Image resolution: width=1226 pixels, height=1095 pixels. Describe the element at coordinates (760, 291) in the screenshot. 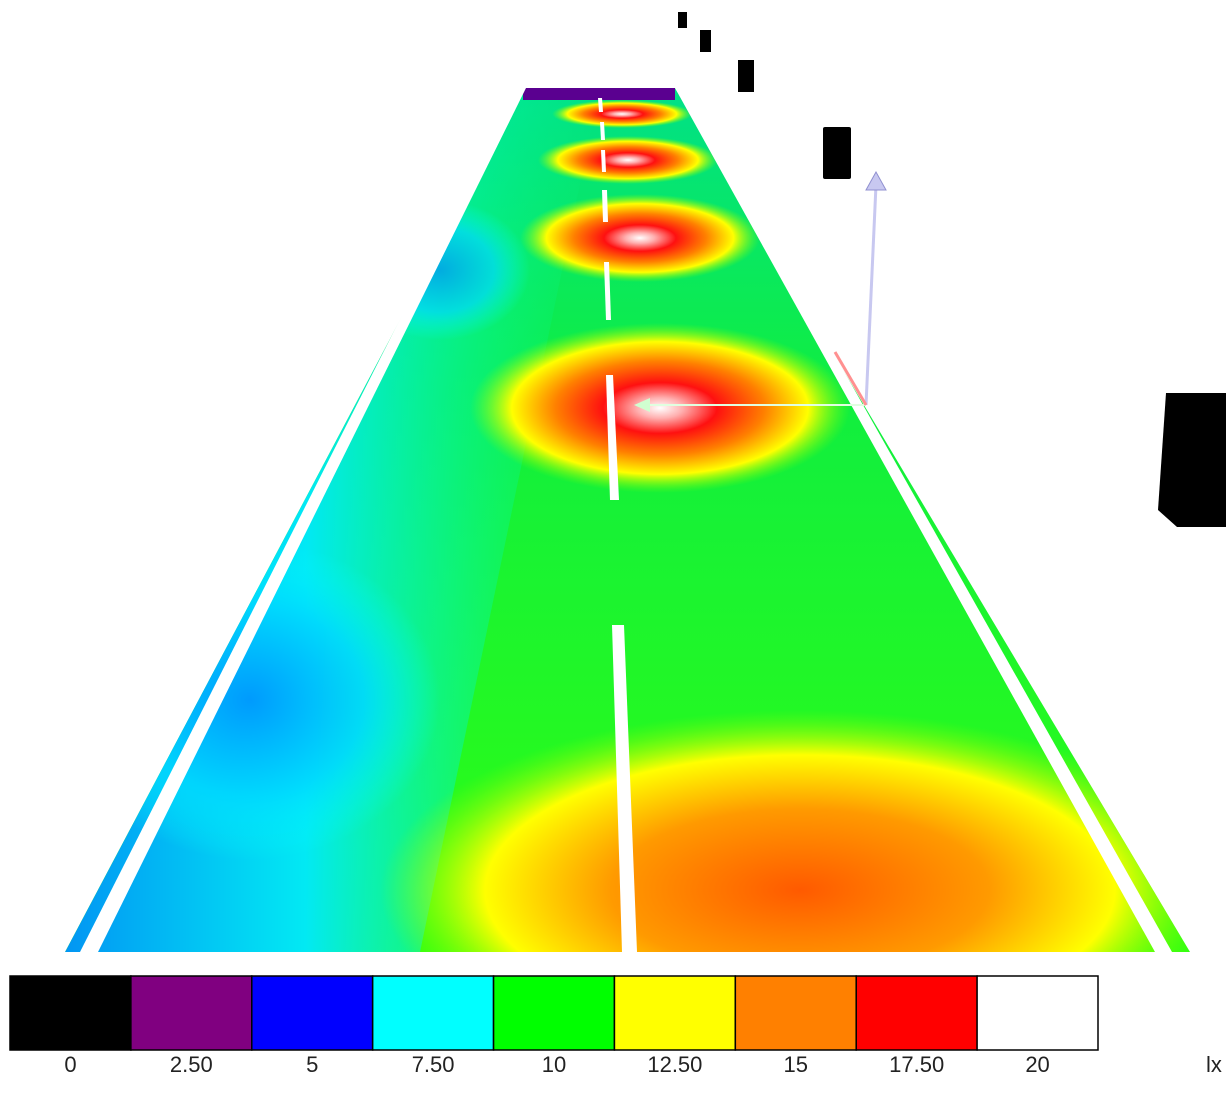

I see `coordinate-axes` at that location.